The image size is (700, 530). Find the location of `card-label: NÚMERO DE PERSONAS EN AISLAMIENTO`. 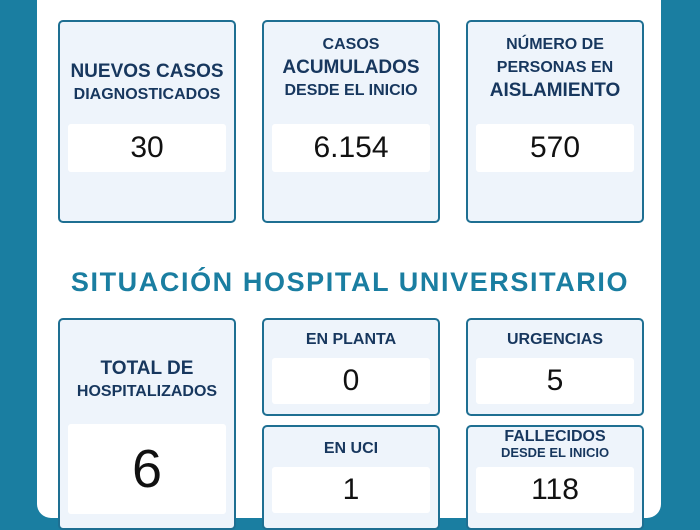

card-label: NÚMERO DE PERSONAS EN AISLAMIENTO is located at coordinates (555, 67).